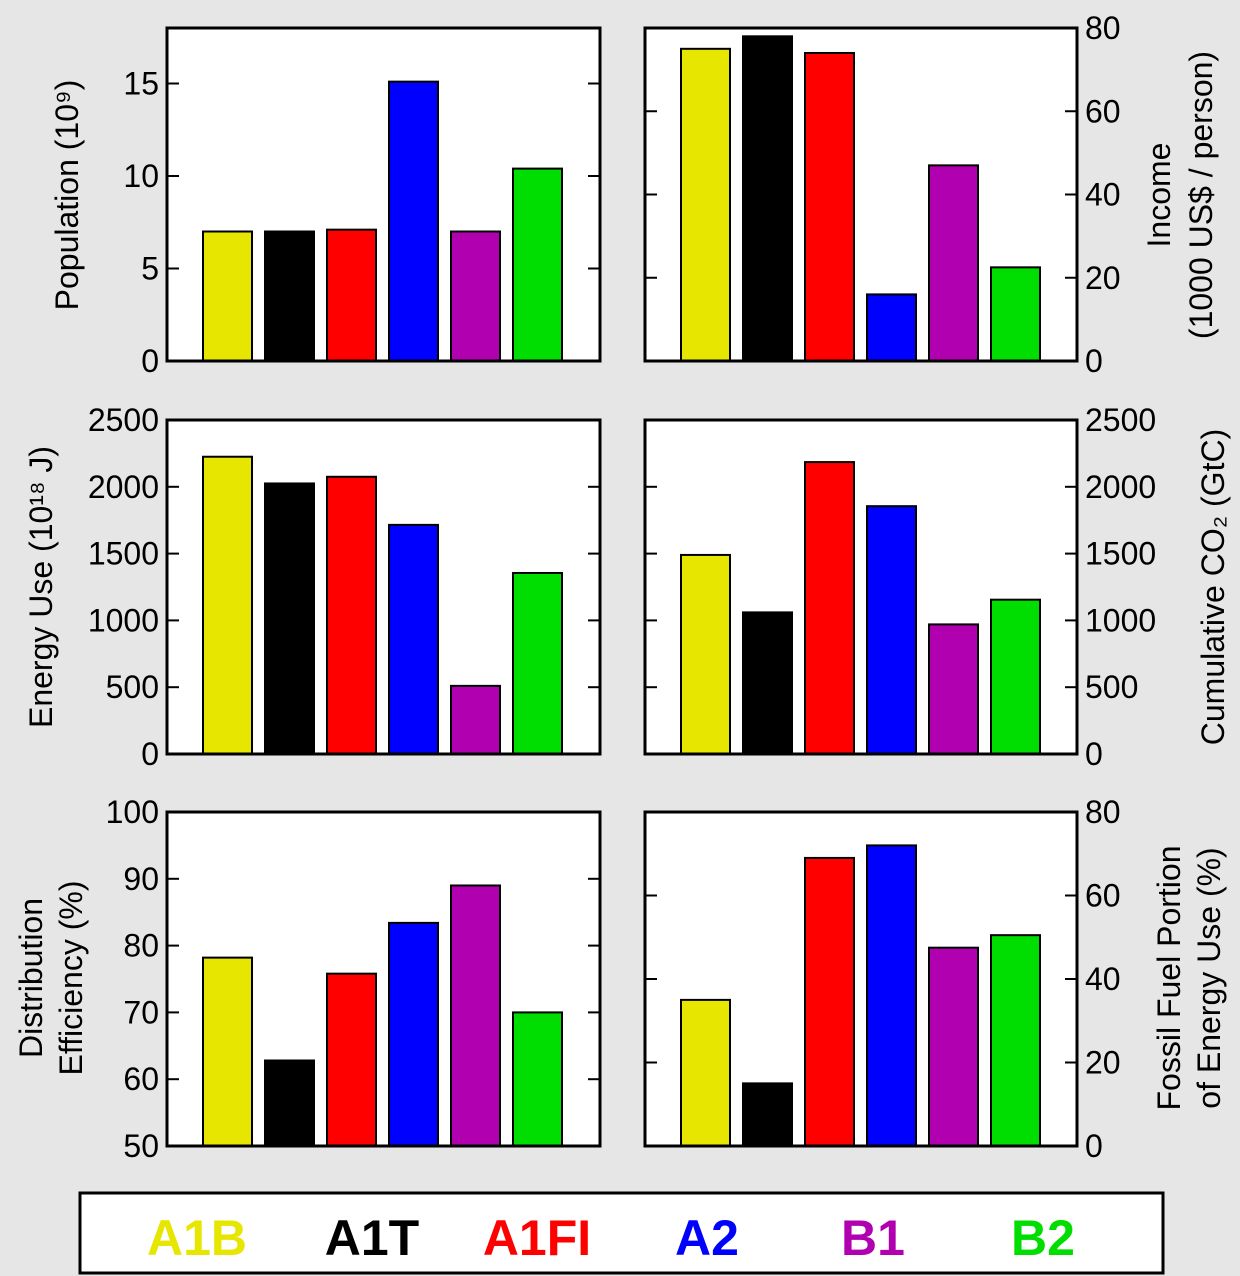 Image resolution: width=1240 pixels, height=1276 pixels. What do you see at coordinates (372, 1238) in the screenshot?
I see `legend-entry-a1t: A1T` at bounding box center [372, 1238].